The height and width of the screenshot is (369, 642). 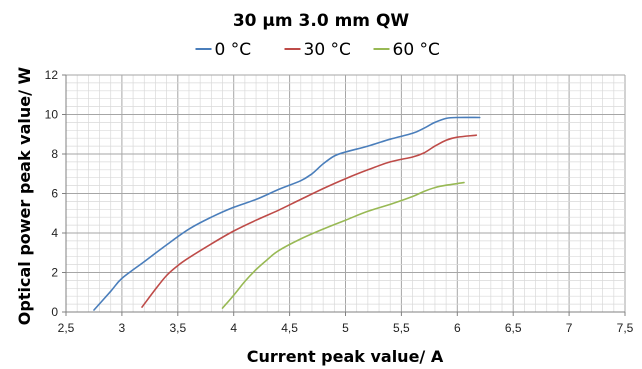 I want to click on y-tick-labels: 0 2 4 6 8 10 12, so click(x=52, y=193).